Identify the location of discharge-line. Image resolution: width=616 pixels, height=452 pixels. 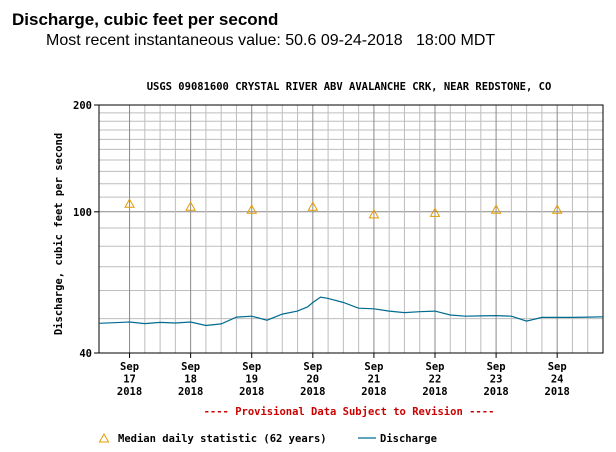
(351, 311).